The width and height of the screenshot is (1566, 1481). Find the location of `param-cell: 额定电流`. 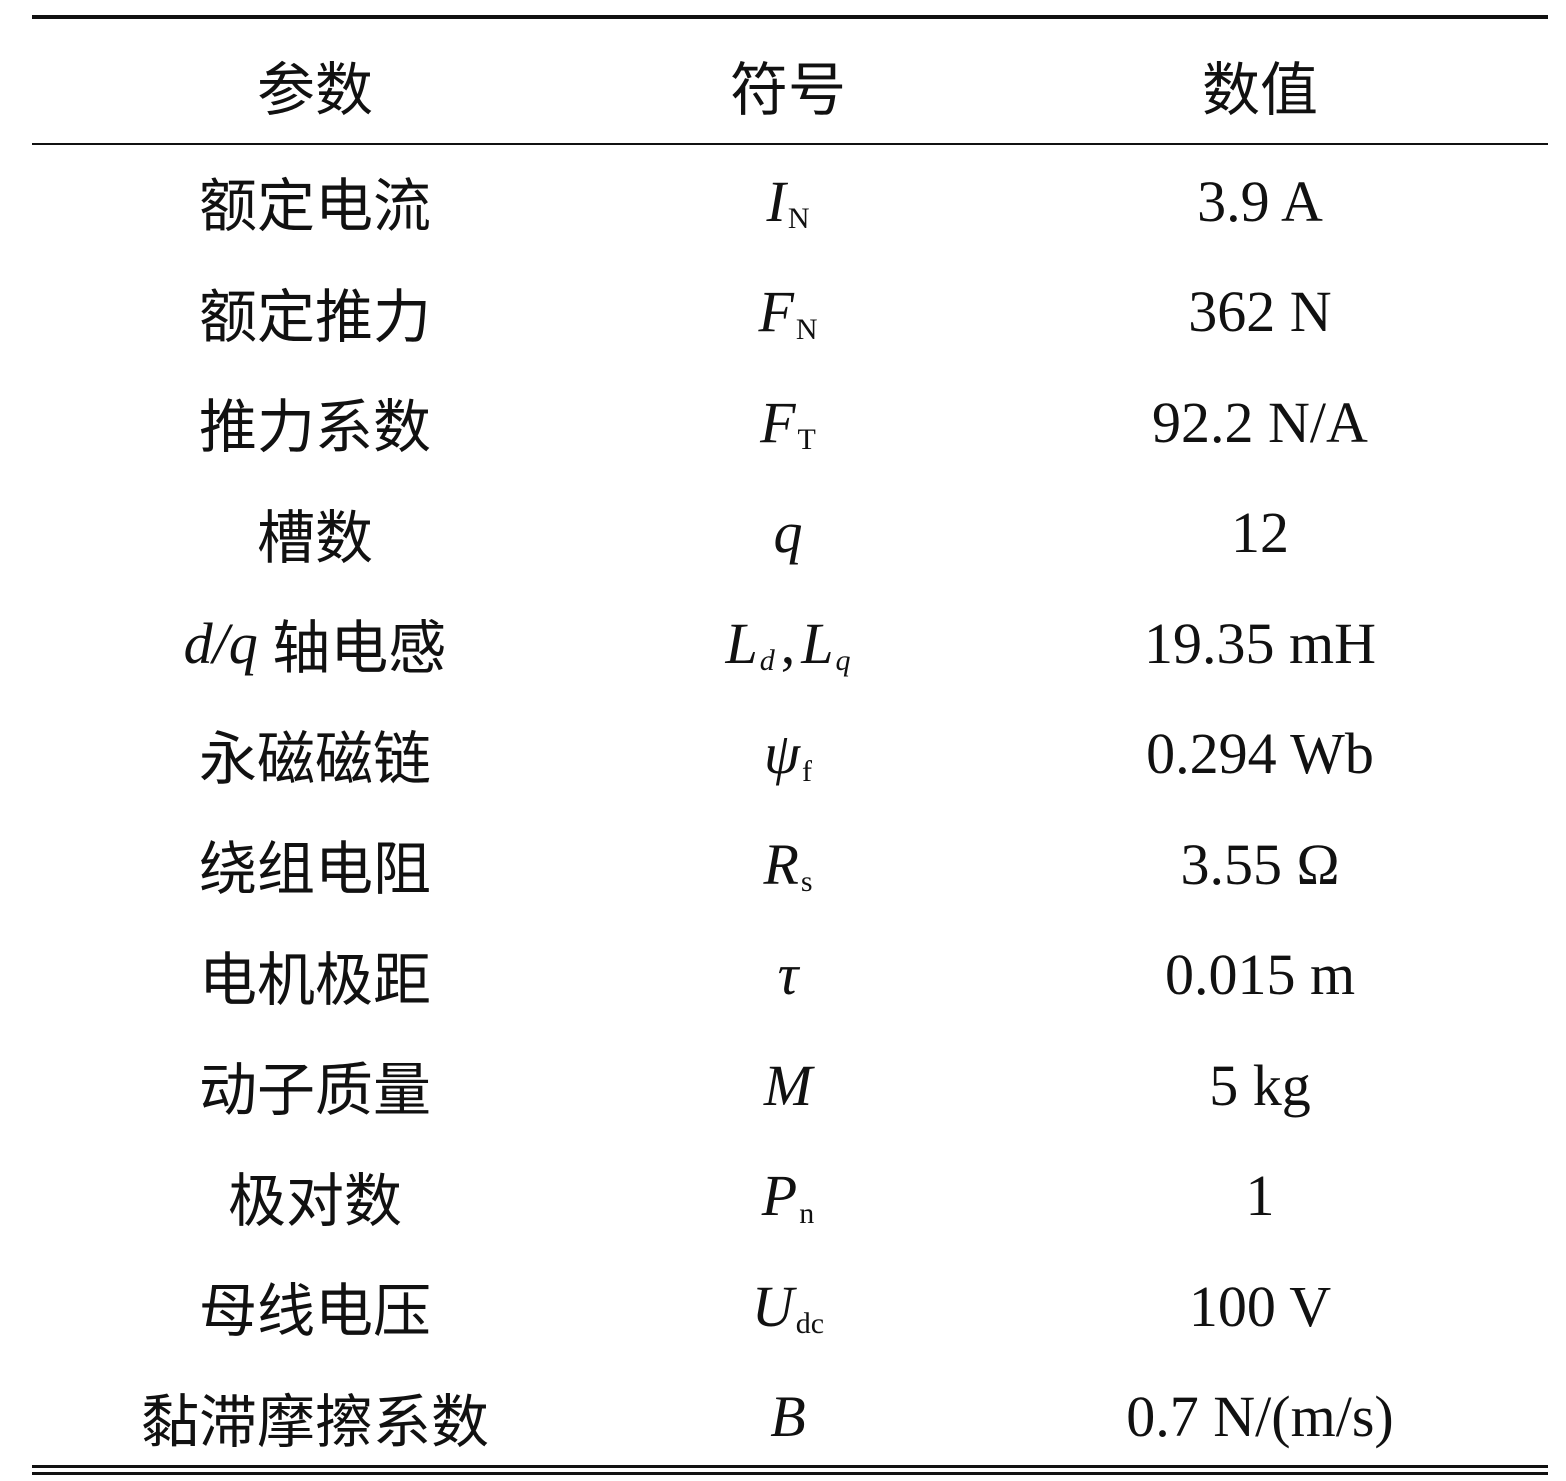

param-cell: 额定电流 is located at coordinates (315, 201).